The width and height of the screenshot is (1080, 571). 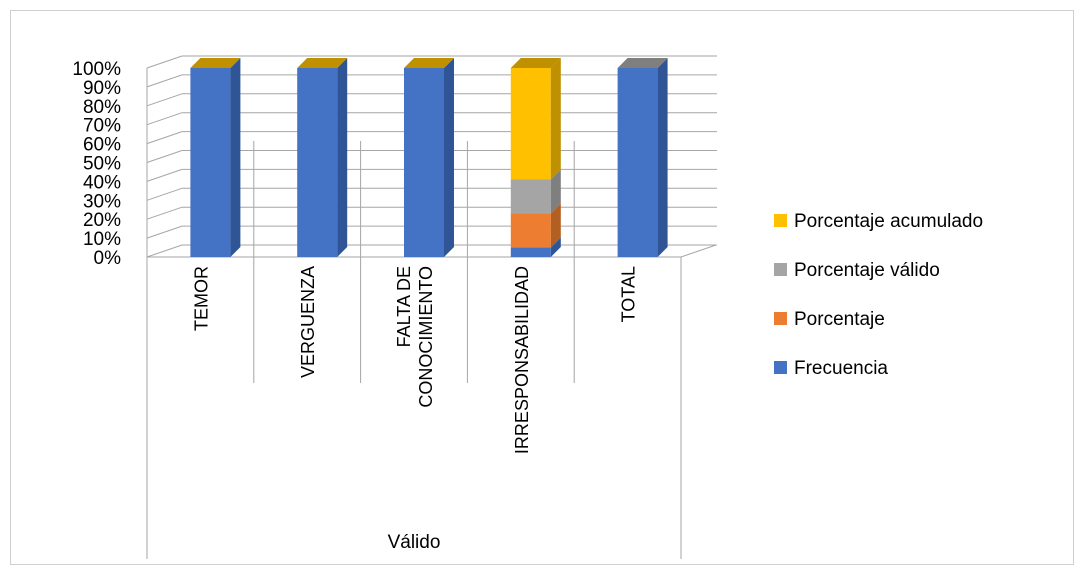 What do you see at coordinates (96, 69) in the screenshot?
I see `y-tick-label: 100%` at bounding box center [96, 69].